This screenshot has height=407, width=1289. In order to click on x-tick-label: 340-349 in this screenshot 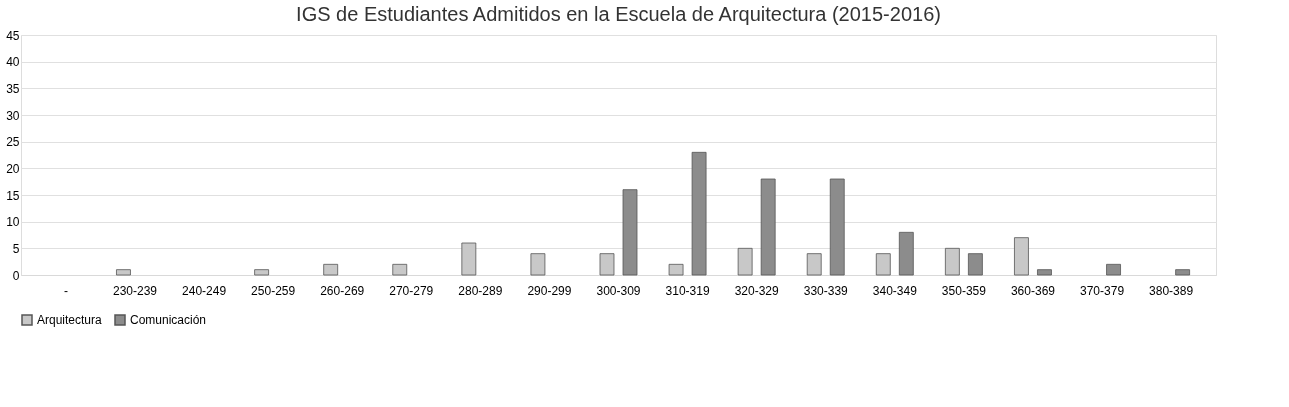, I will do `click(895, 290)`.